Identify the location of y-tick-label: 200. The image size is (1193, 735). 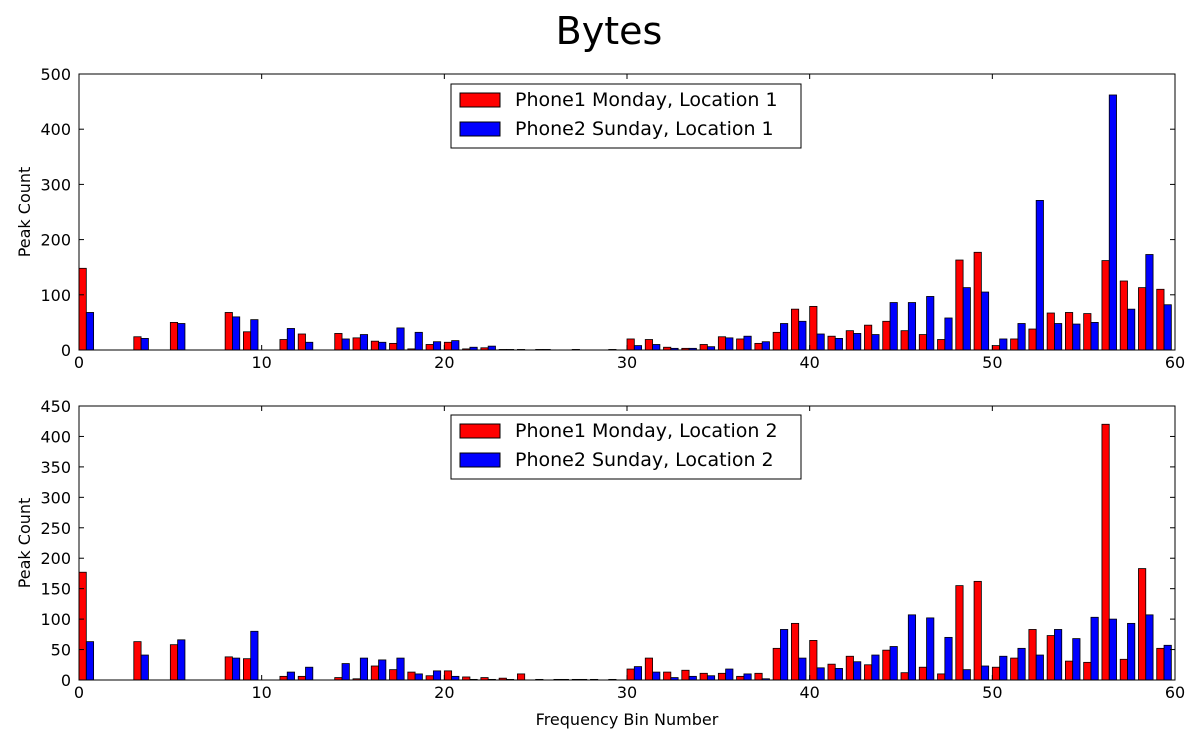
(55, 240).